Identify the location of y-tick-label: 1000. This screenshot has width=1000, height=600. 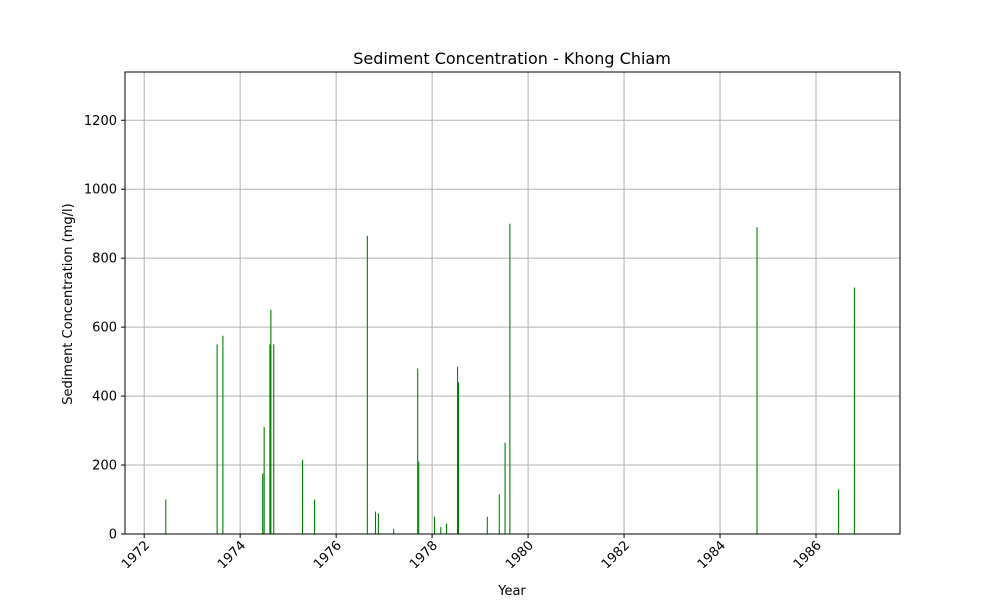
(100, 190).